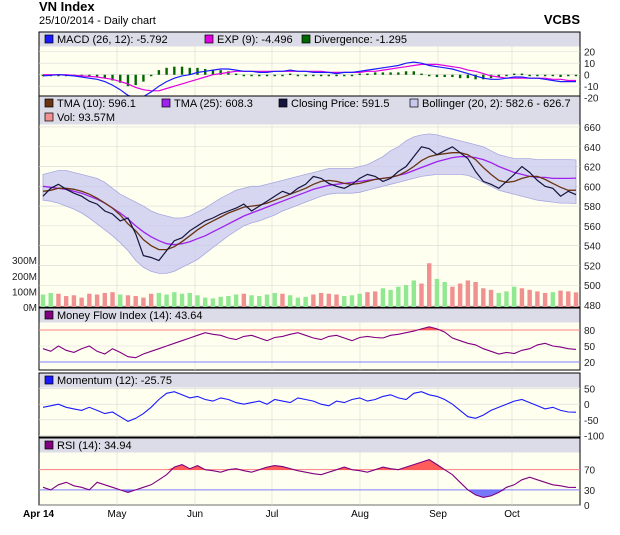  What do you see at coordinates (592, 187) in the screenshot?
I see `y-tick-label: 600` at bounding box center [592, 187].